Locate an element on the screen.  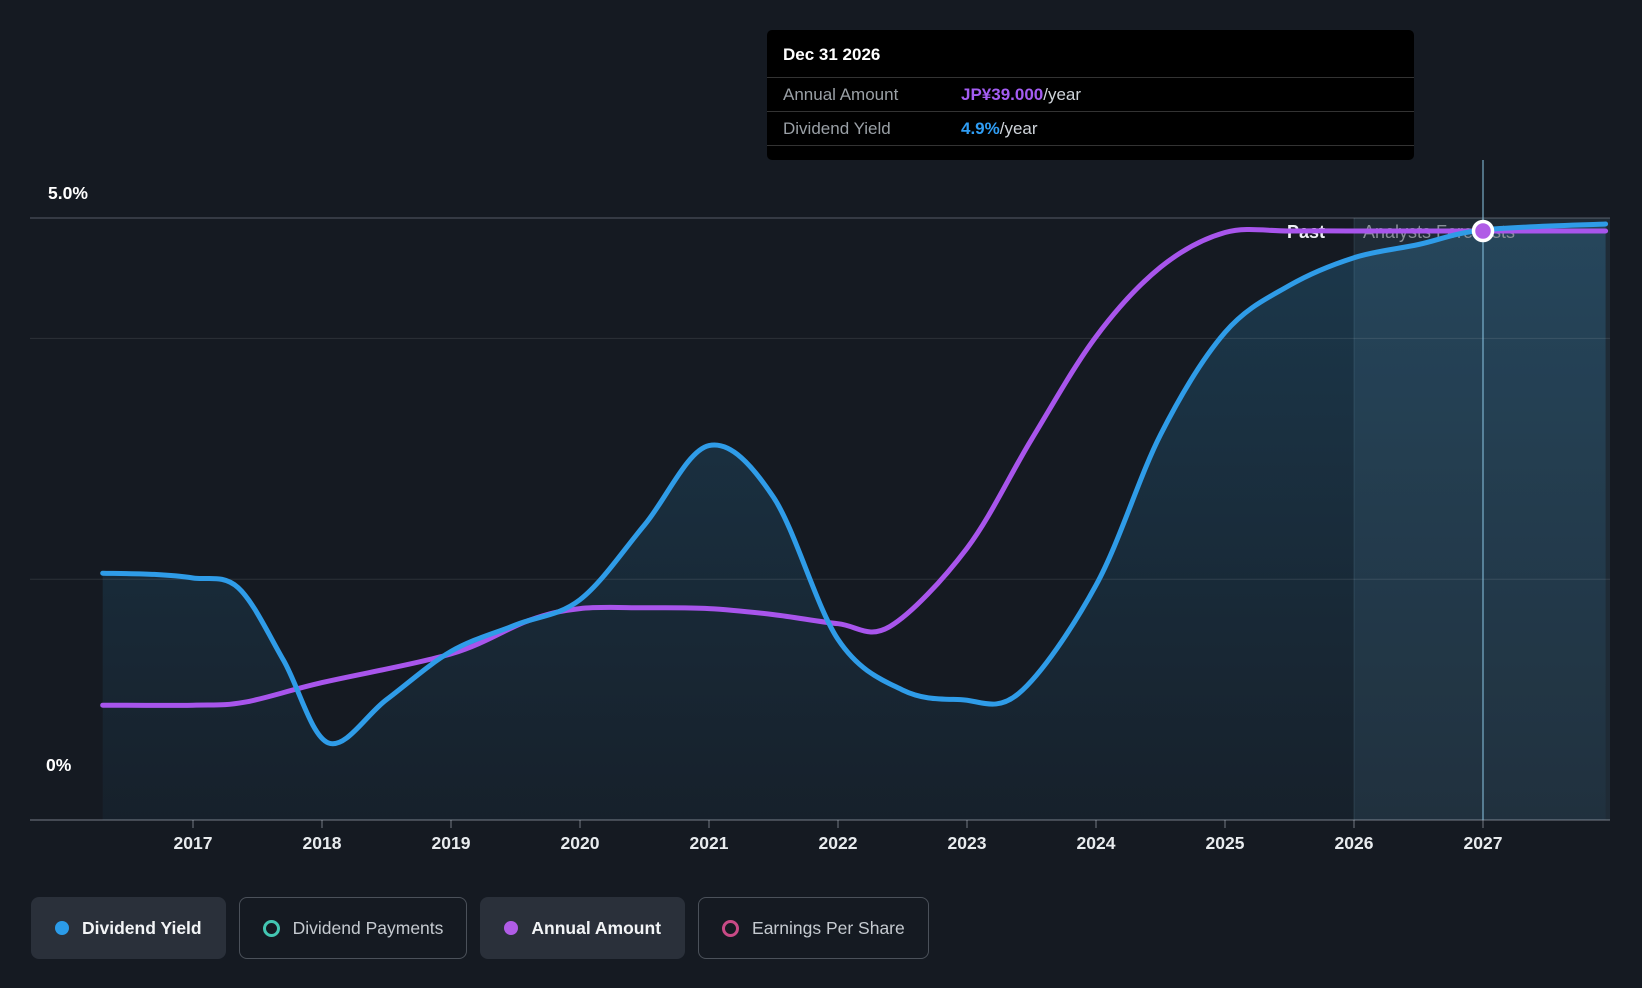
tooltip-dividend-yield-suffix: /year is located at coordinates (1018, 128).